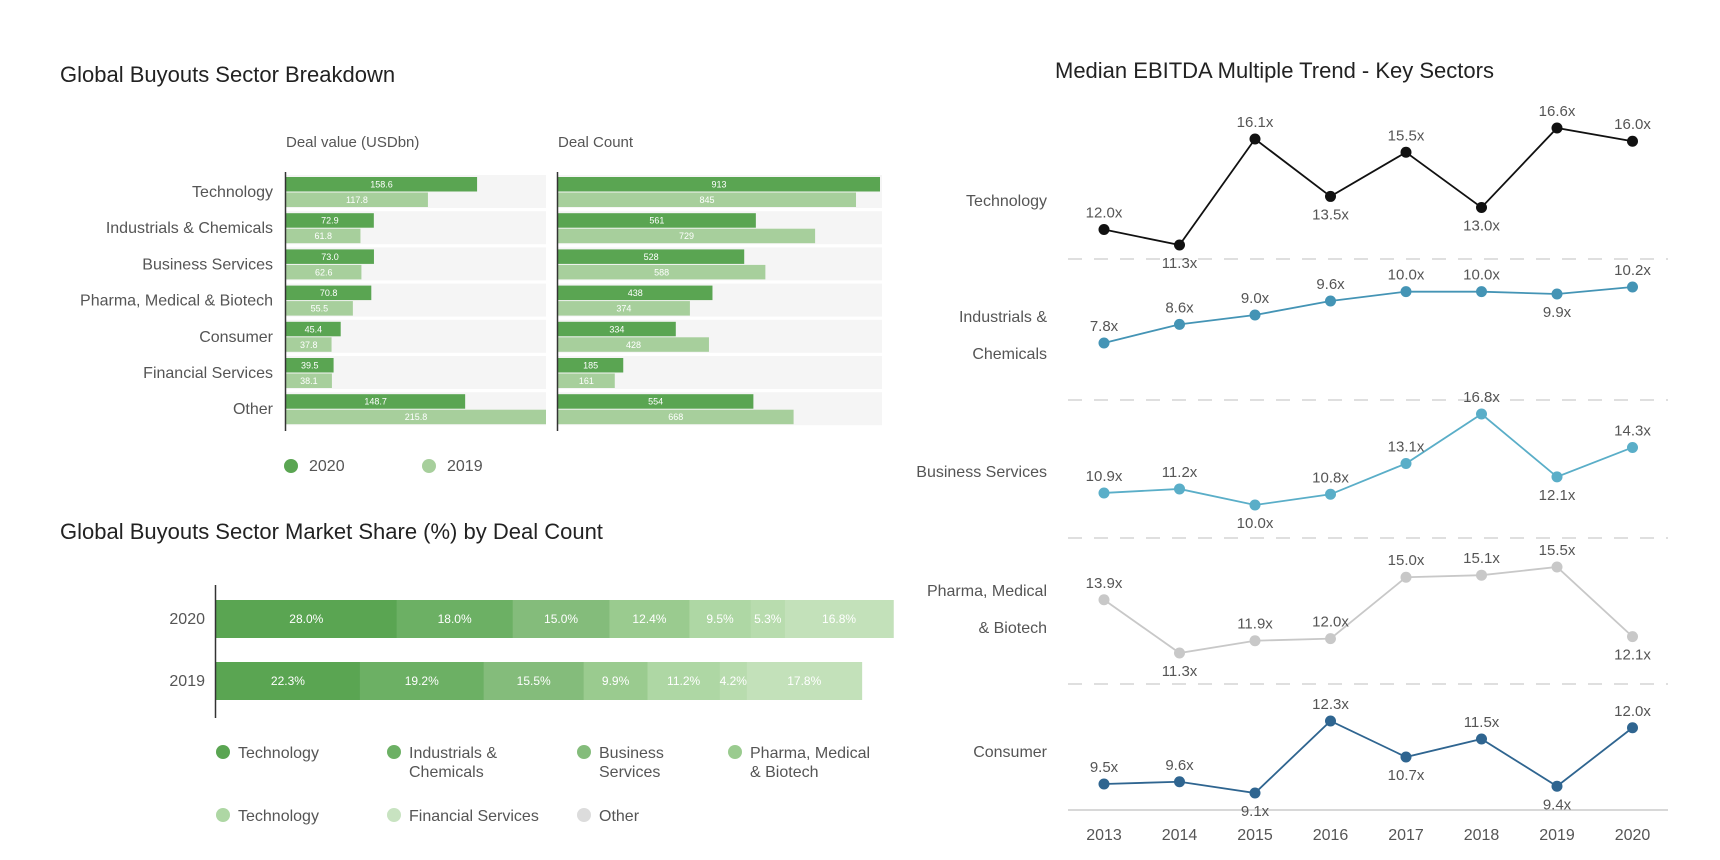 The image size is (1720, 860). What do you see at coordinates (1104, 767) in the screenshot?
I see `data-label: 9.5x` at bounding box center [1104, 767].